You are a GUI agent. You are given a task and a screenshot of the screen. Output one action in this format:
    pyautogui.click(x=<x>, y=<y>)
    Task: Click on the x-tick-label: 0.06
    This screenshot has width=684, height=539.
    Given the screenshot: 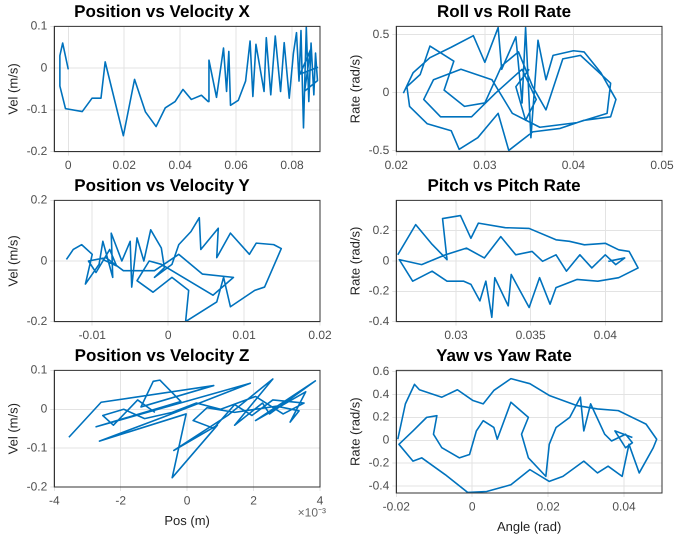 What is the action you would take?
    pyautogui.click(x=236, y=165)
    